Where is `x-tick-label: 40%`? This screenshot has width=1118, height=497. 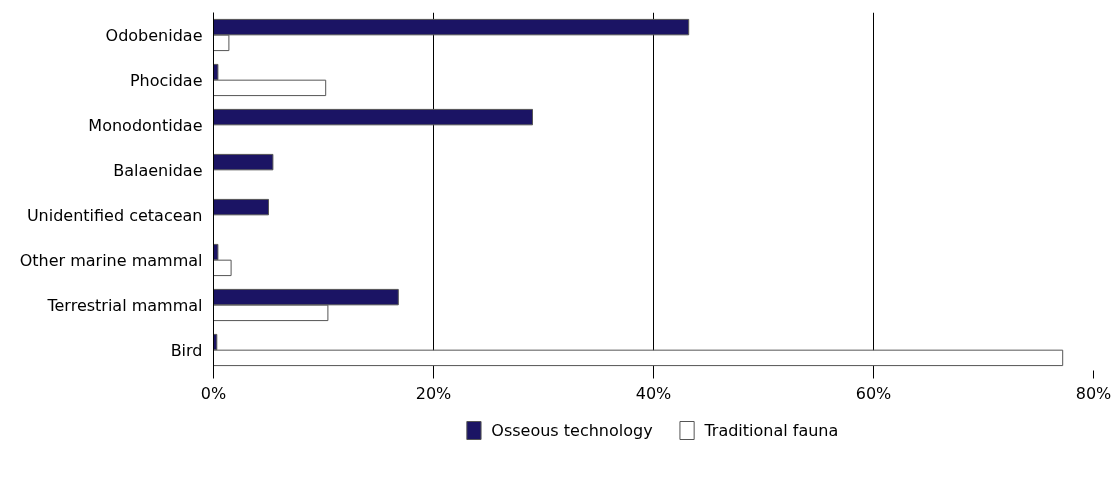 x-tick-label: 40% is located at coordinates (653, 393).